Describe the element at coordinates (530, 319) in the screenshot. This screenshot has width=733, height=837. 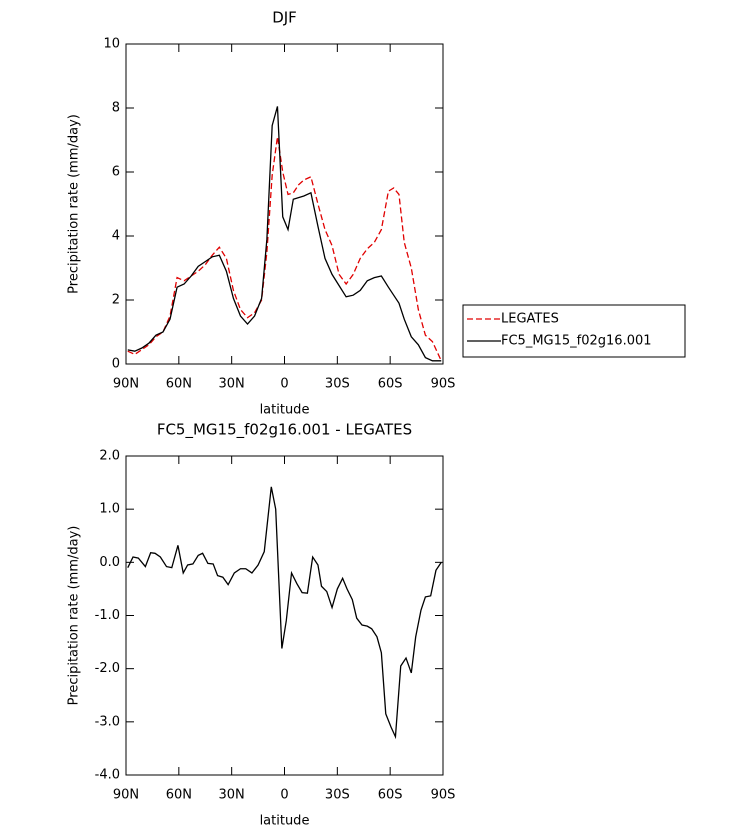
I see `legend-label: LEGATES` at that location.